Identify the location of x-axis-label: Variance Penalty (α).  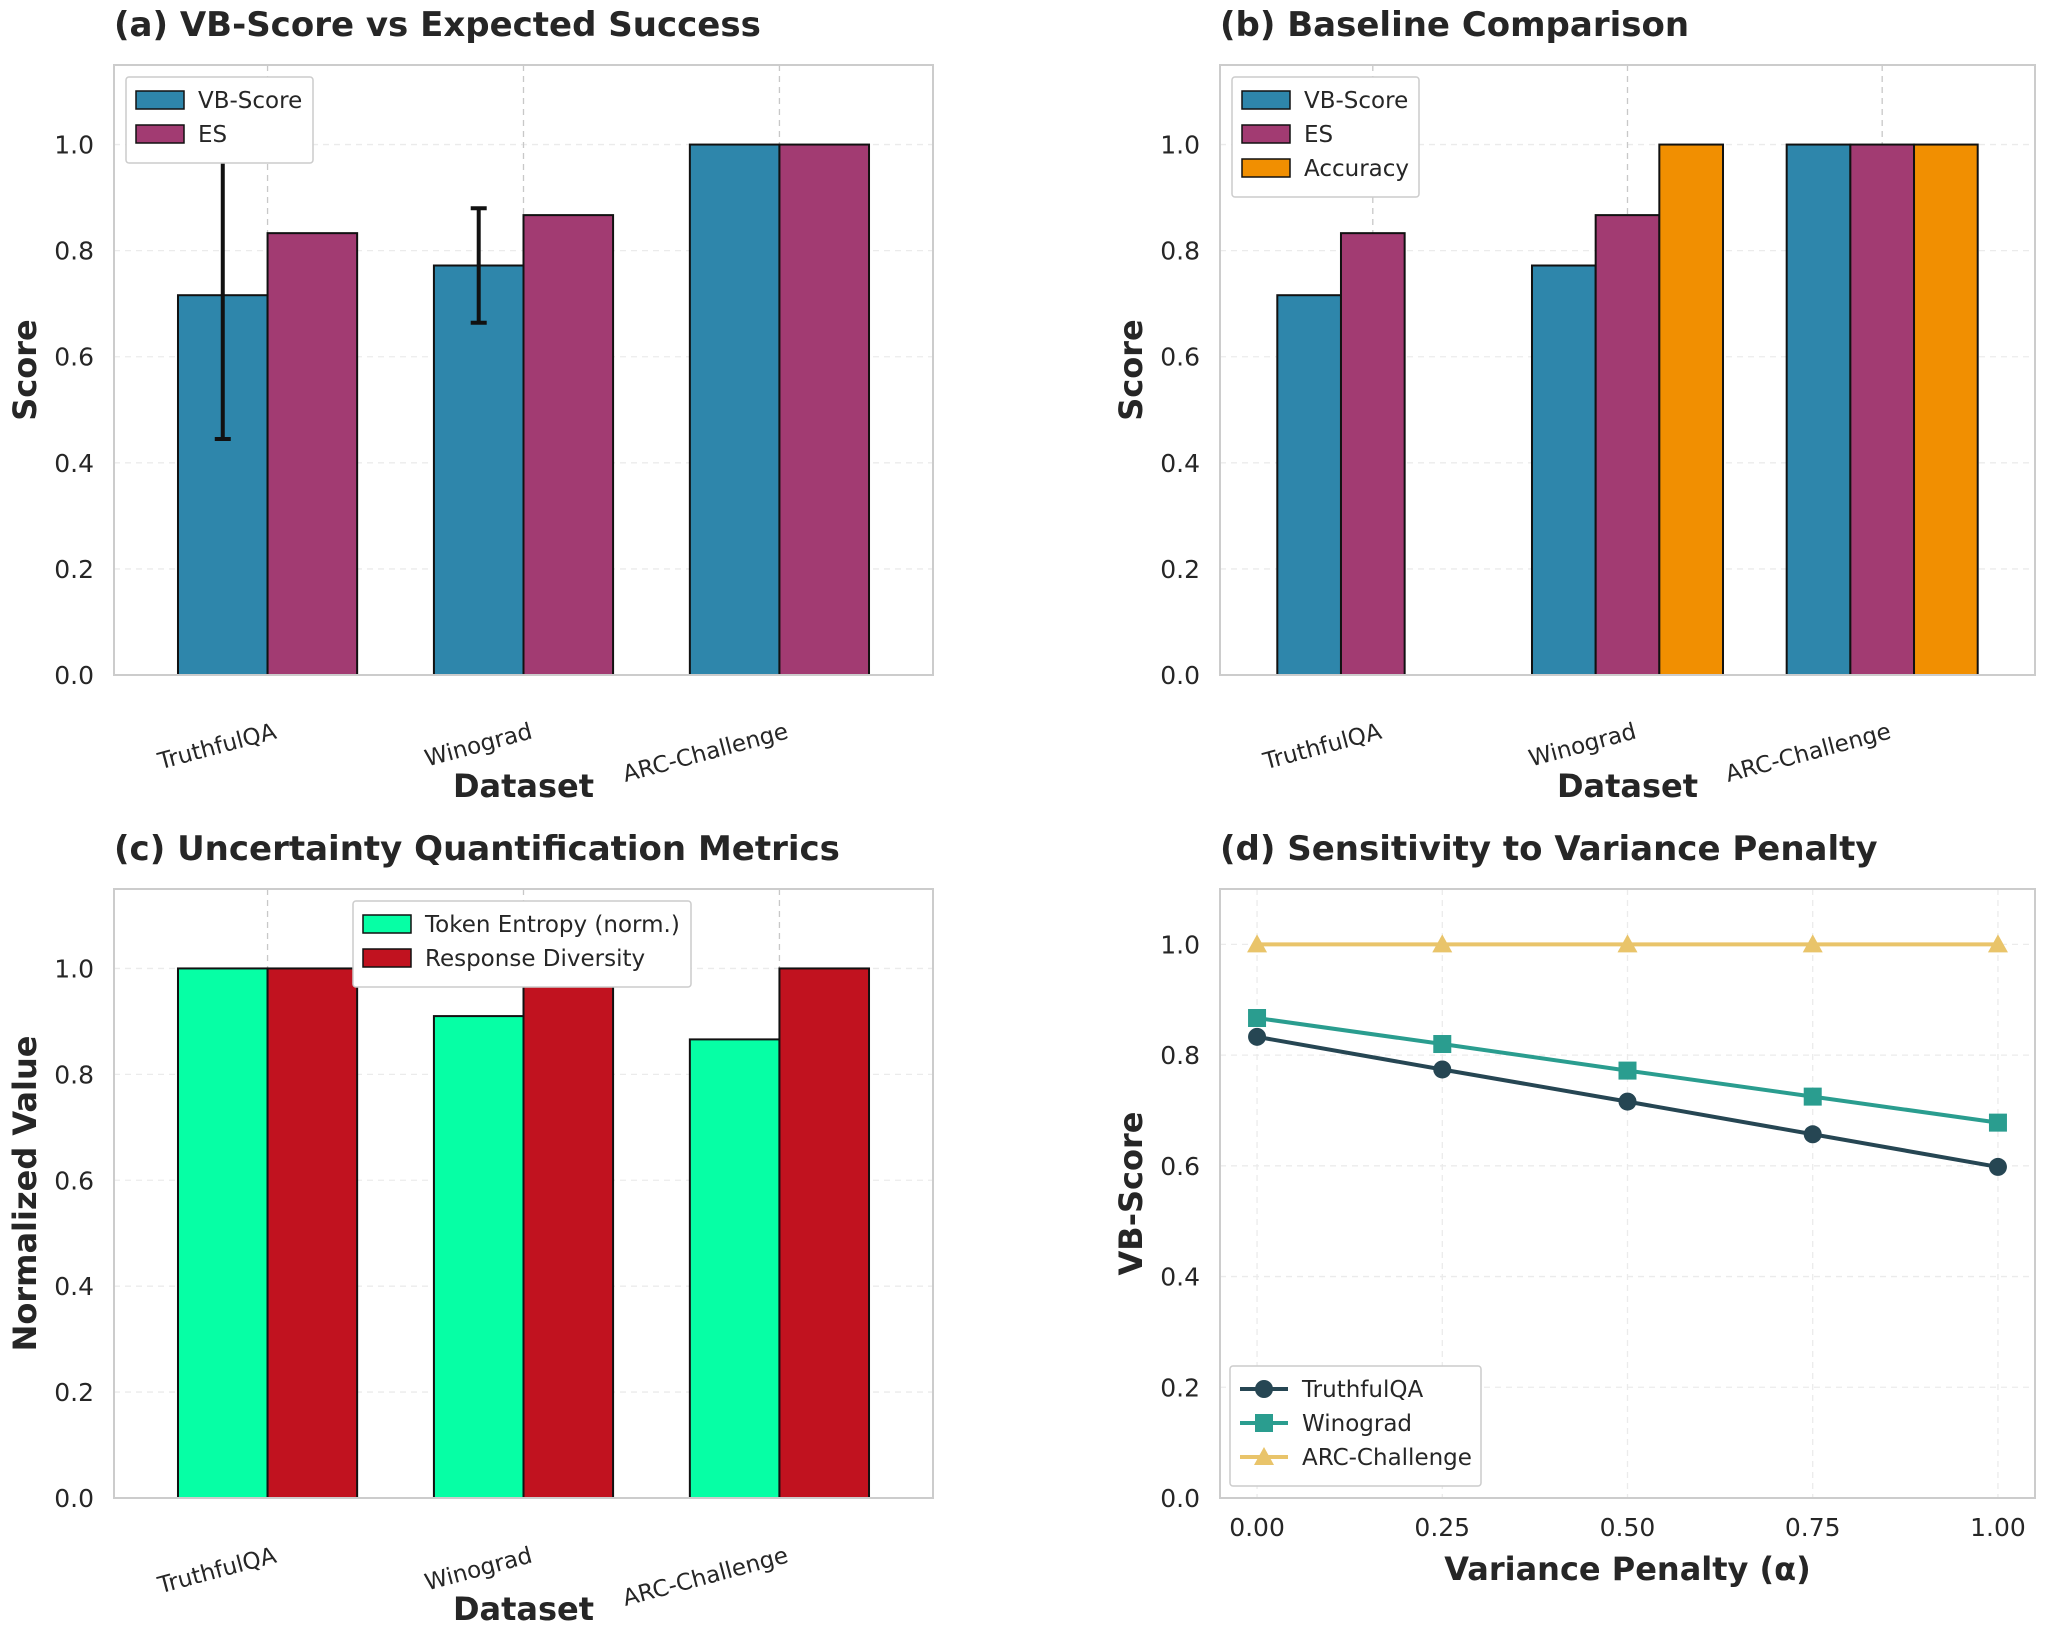
(1627, 1569).